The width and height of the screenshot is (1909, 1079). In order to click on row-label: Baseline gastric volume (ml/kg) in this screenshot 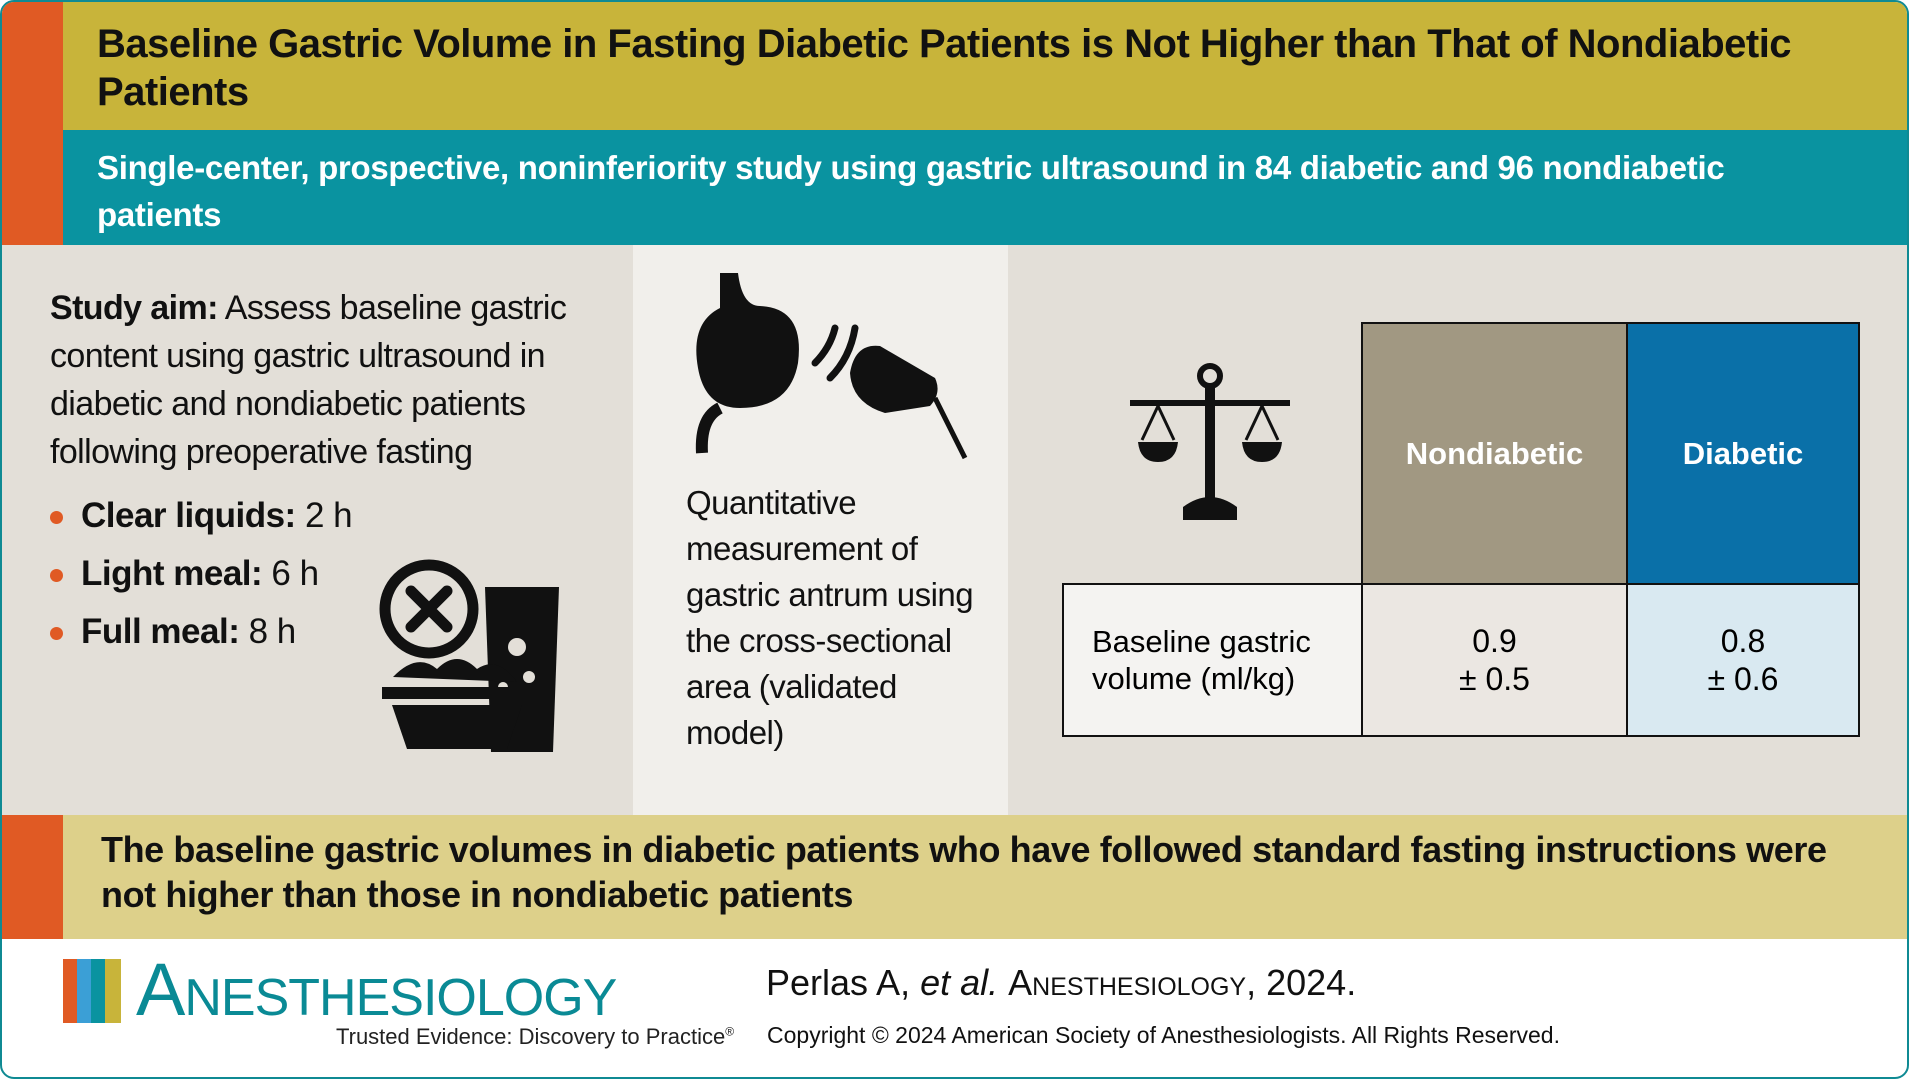, I will do `click(1212, 660)`.